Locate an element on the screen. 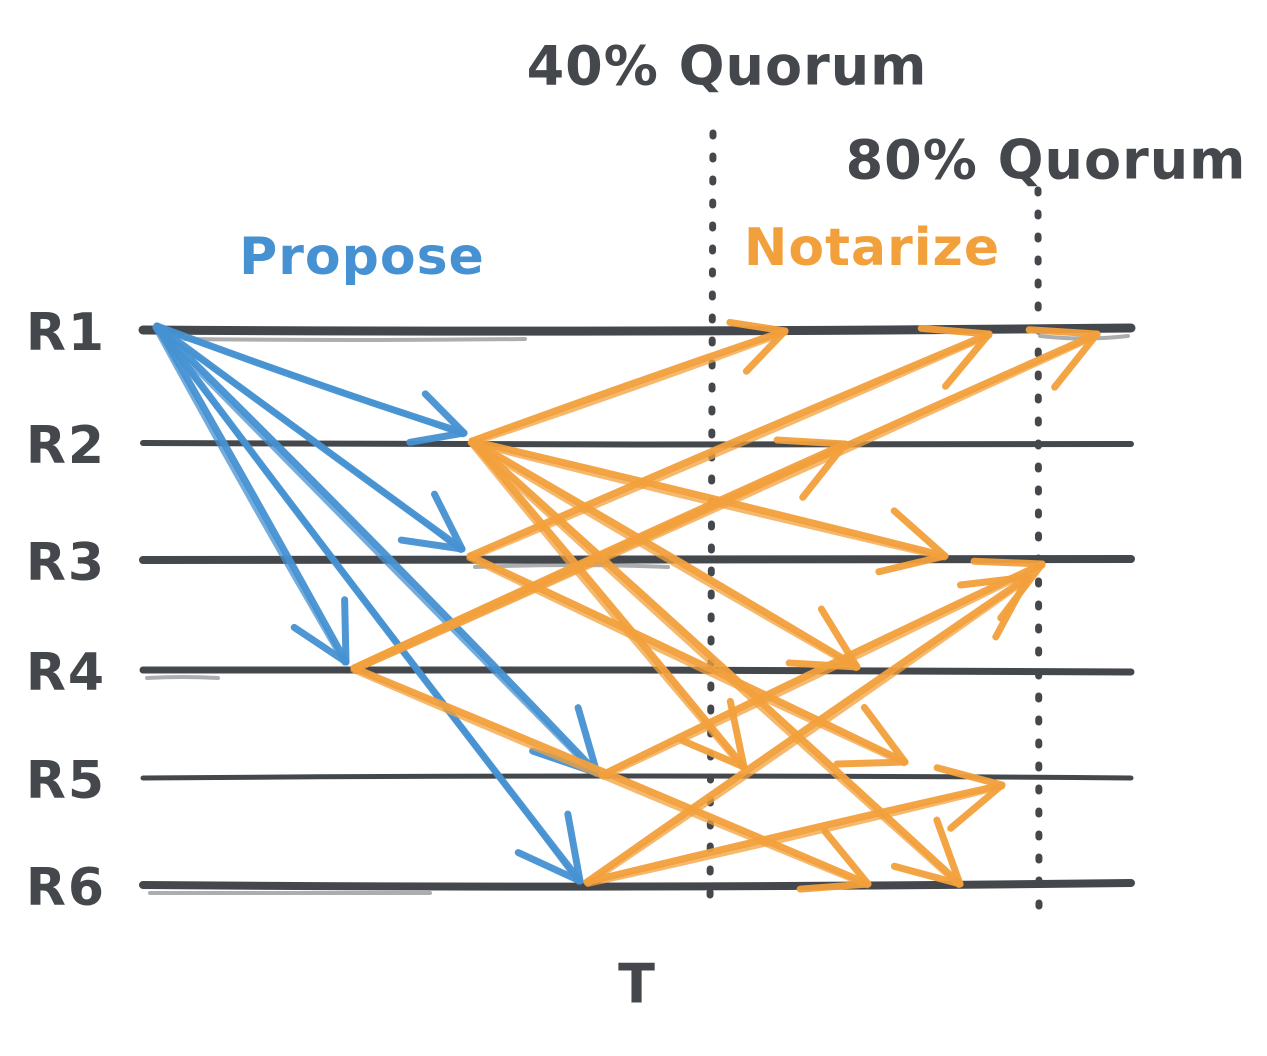 Image resolution: width=1267 pixels, height=1056 pixels. replica-label-r2: R2 is located at coordinates (66, 446).